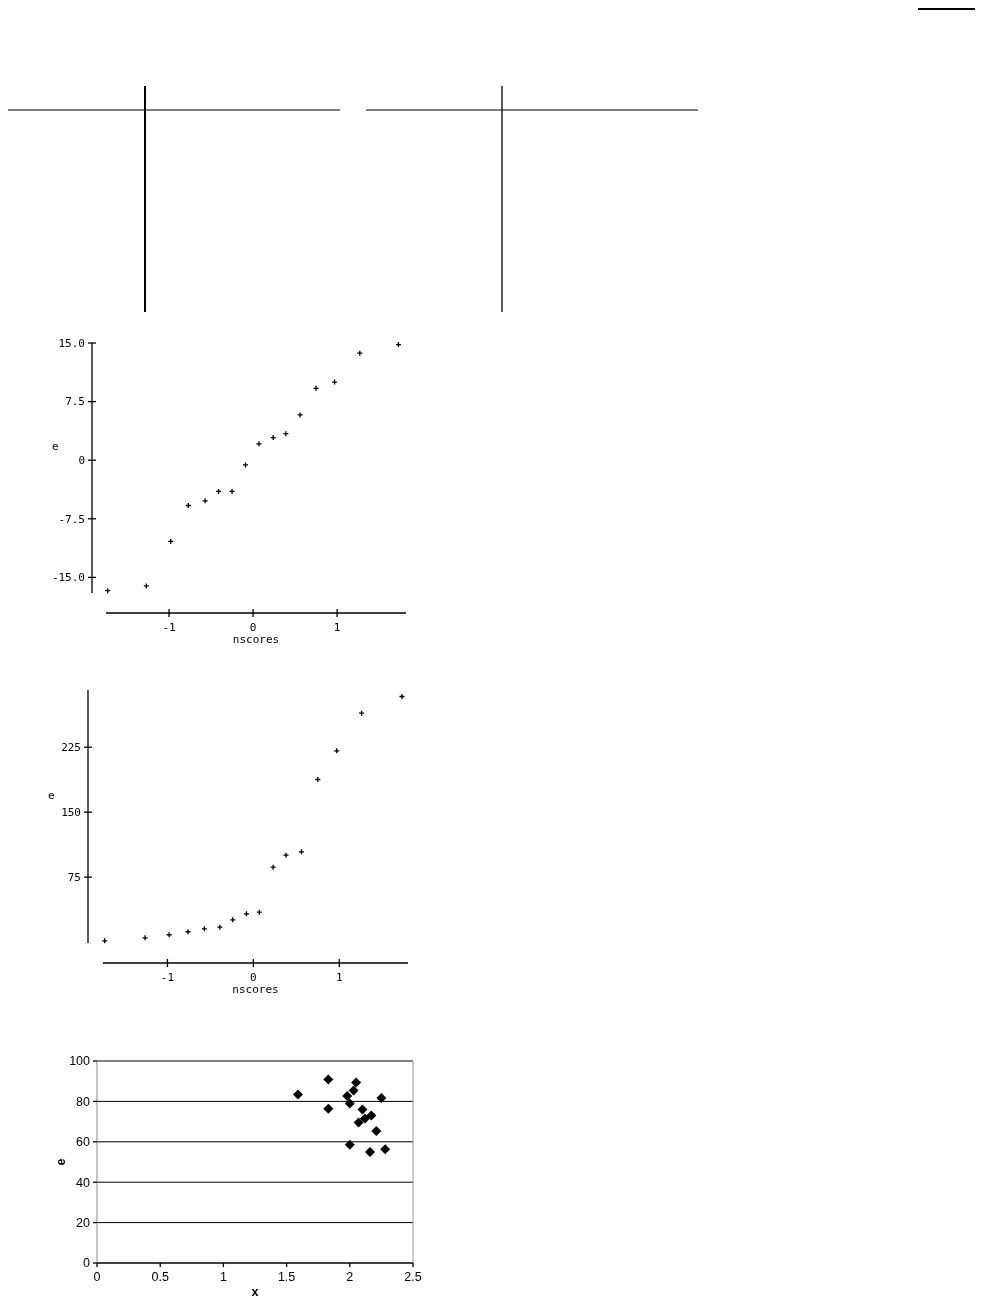 The height and width of the screenshot is (1313, 991). What do you see at coordinates (350, 1277) in the screenshot?
I see `x-tick-label: 2` at bounding box center [350, 1277].